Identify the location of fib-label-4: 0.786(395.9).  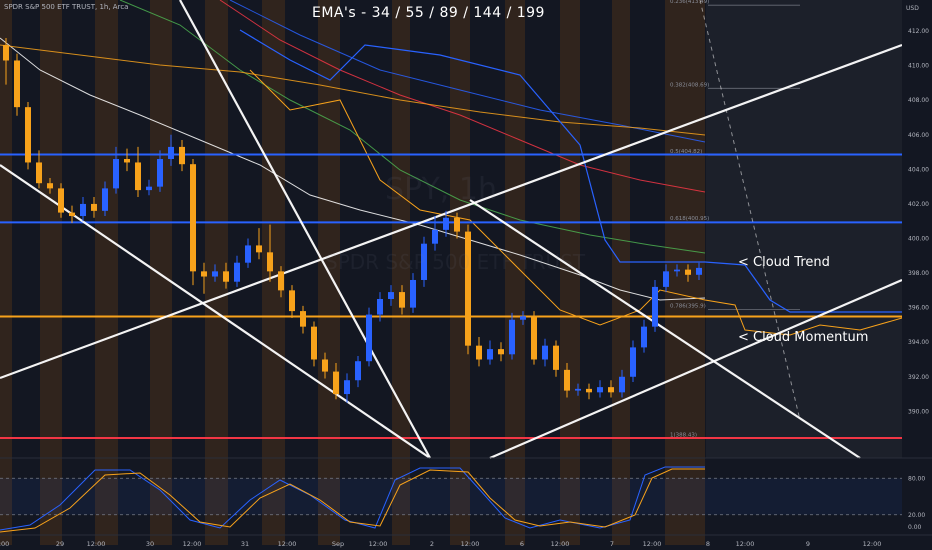
(688, 306).